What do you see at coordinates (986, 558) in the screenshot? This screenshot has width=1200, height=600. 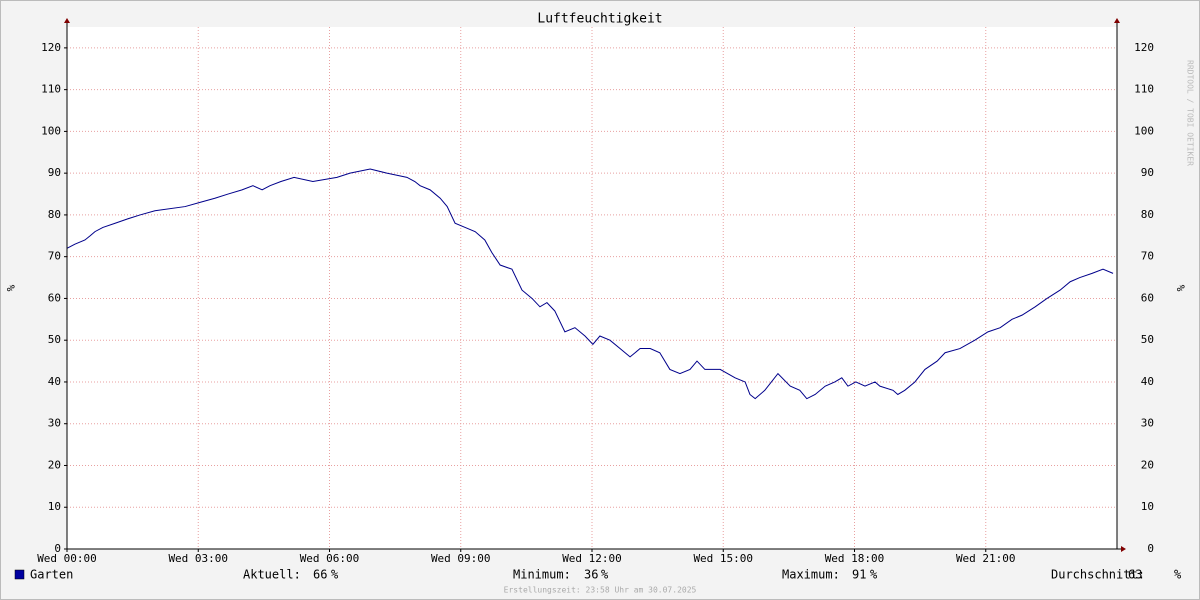 I see `x-tick-label: Wed 21:00` at bounding box center [986, 558].